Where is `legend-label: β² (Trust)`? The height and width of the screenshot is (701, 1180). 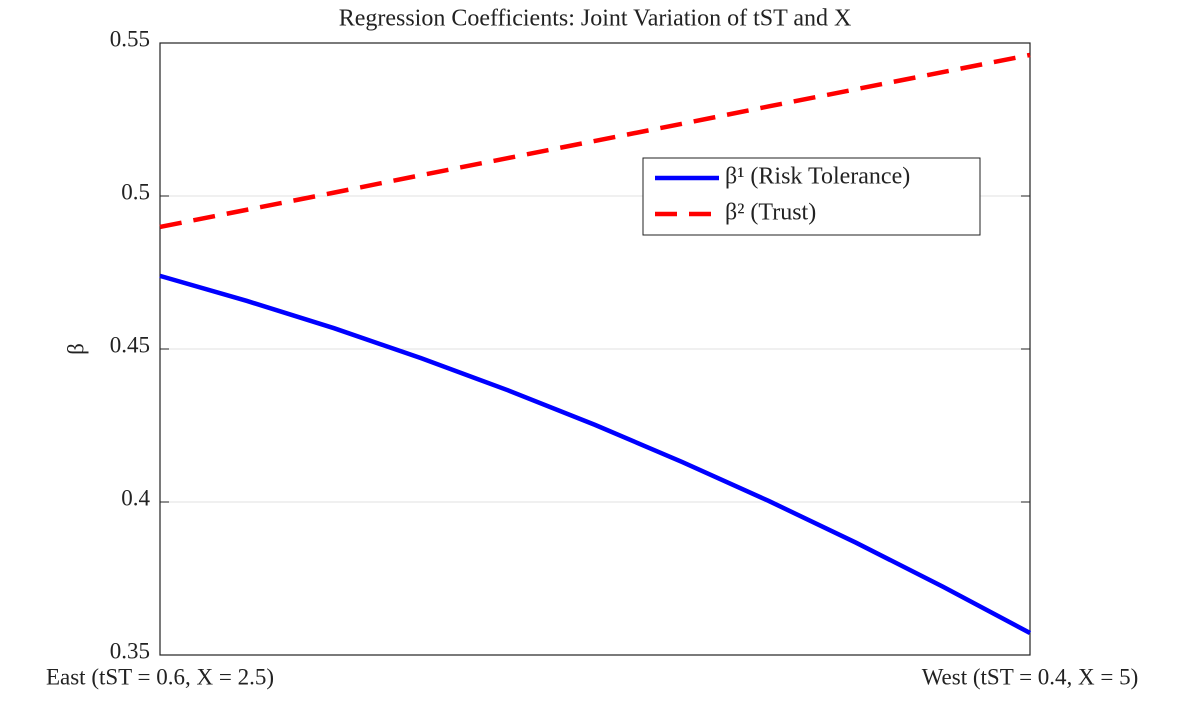
legend-label: β² (Trust) is located at coordinates (770, 213).